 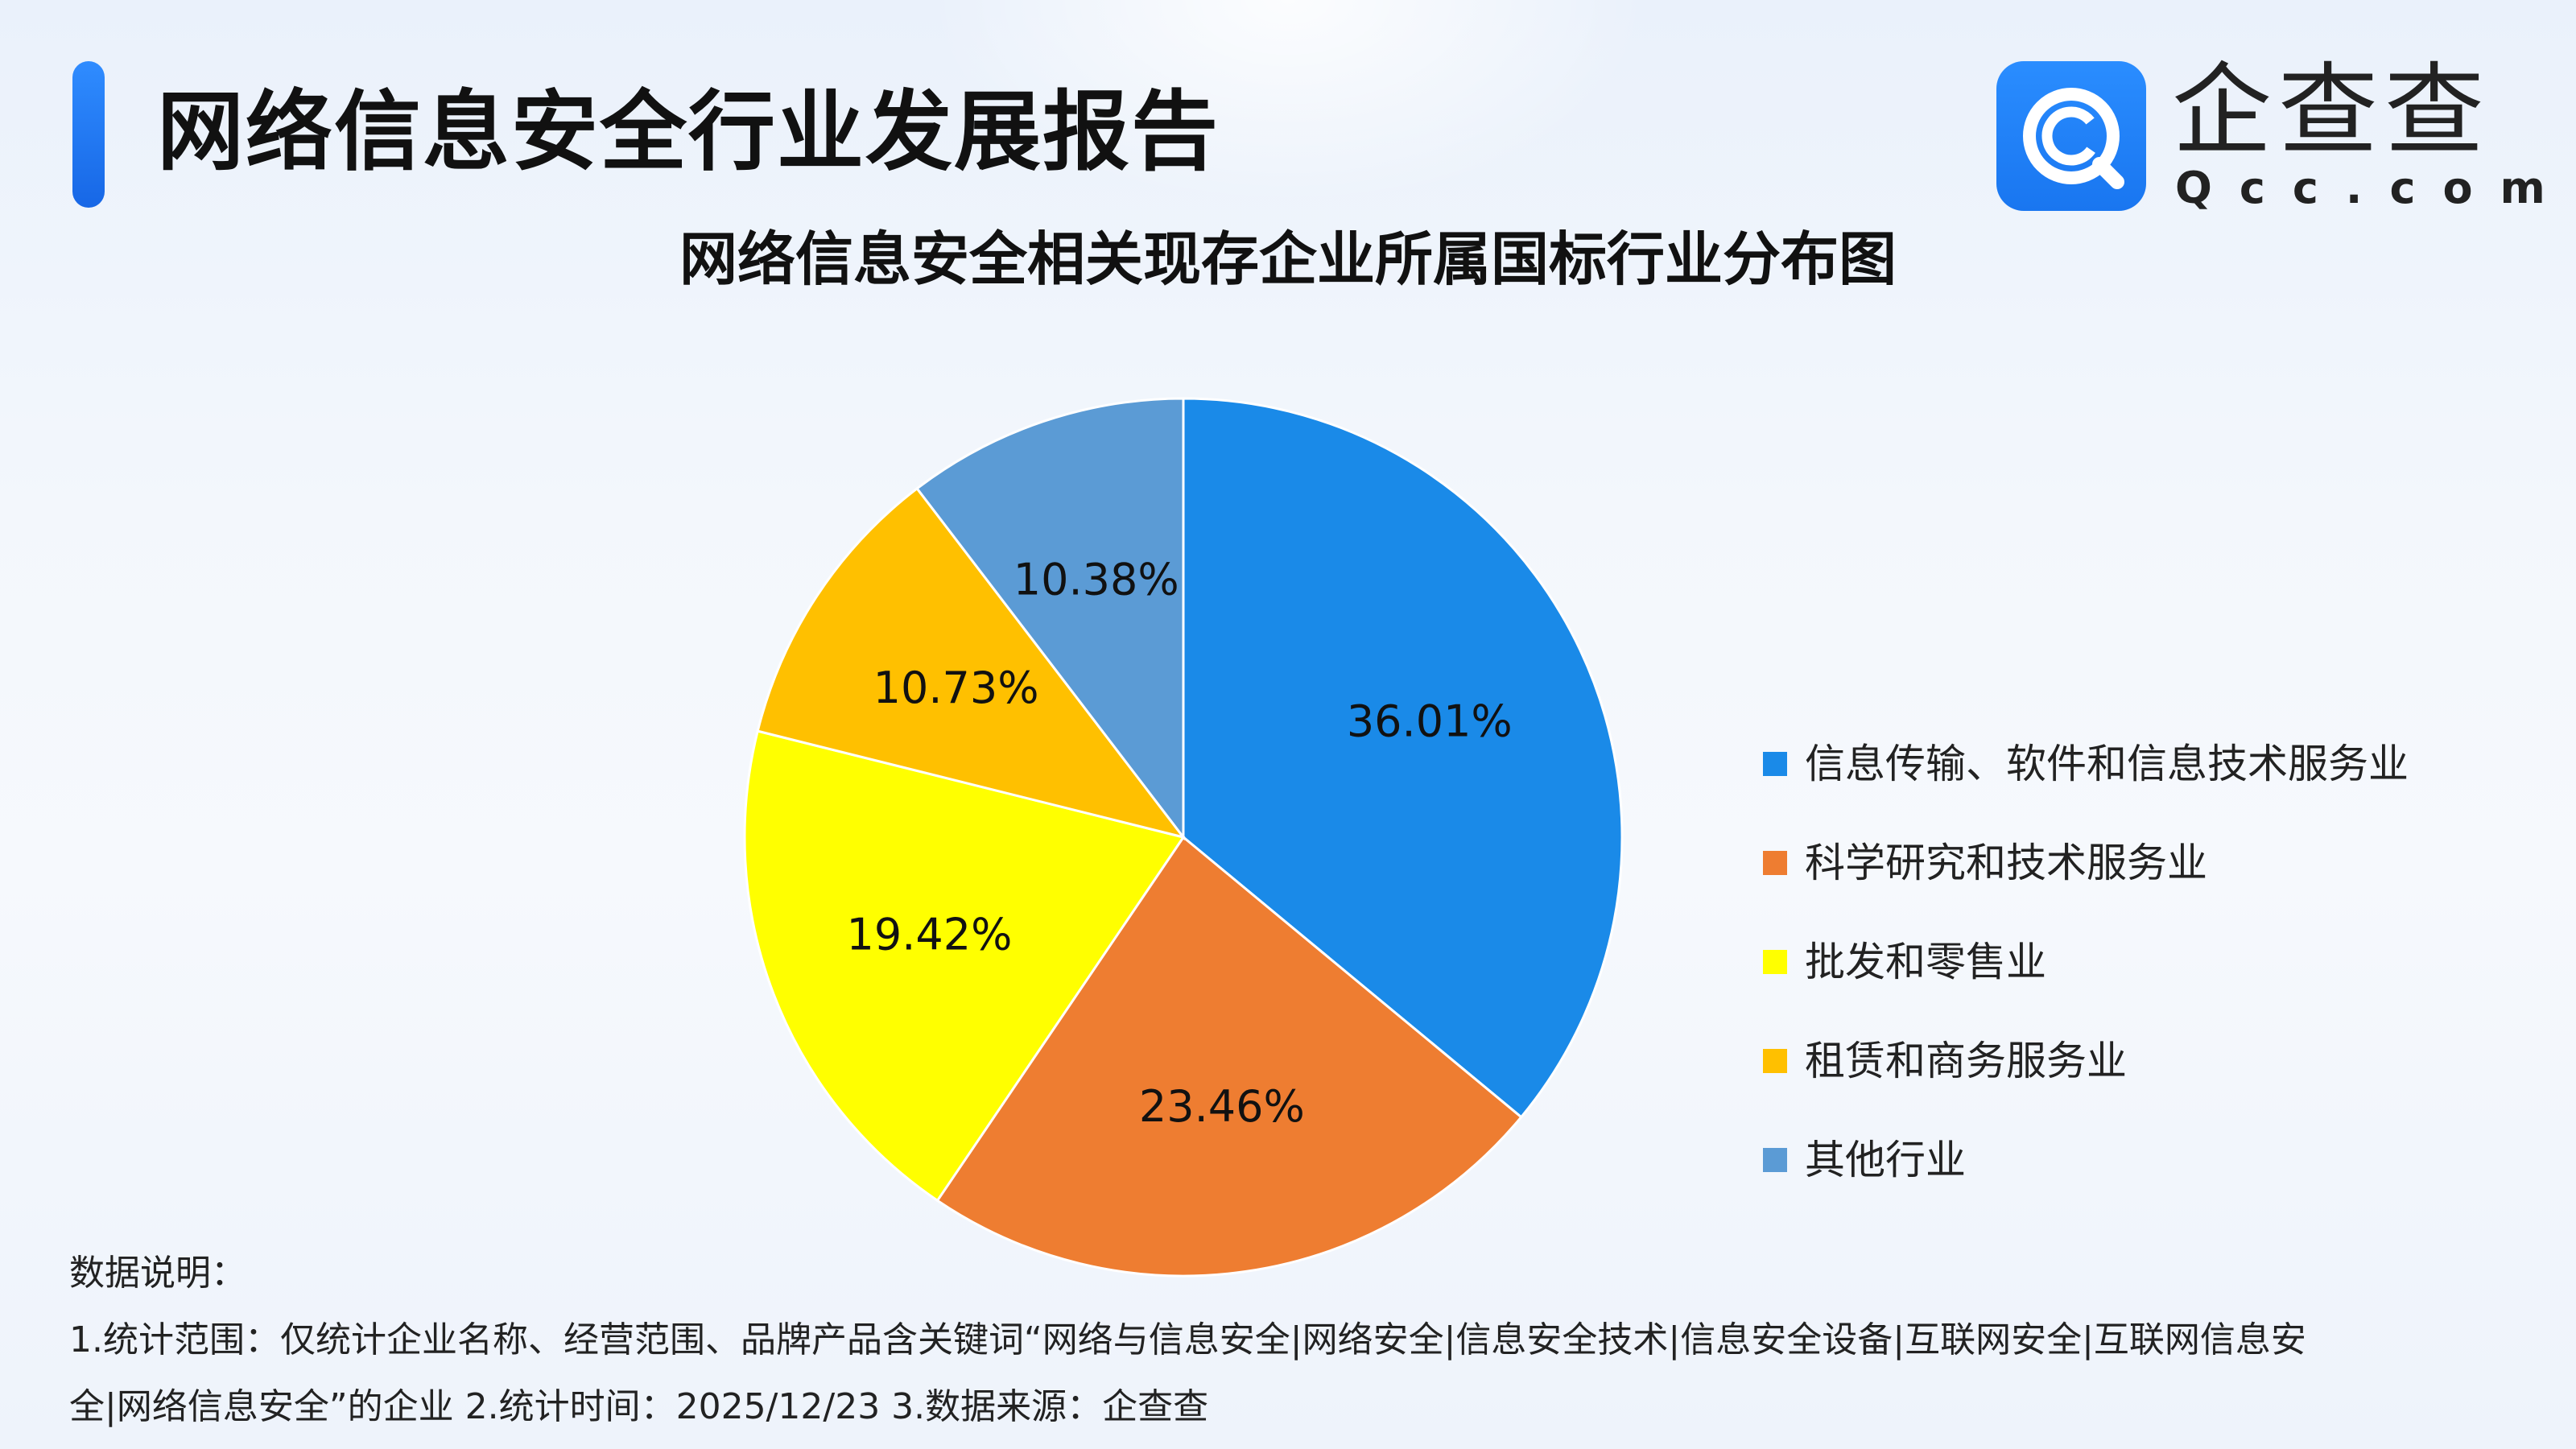 What do you see at coordinates (1885, 1160) in the screenshot?
I see `legend-label: 其他行业` at bounding box center [1885, 1160].